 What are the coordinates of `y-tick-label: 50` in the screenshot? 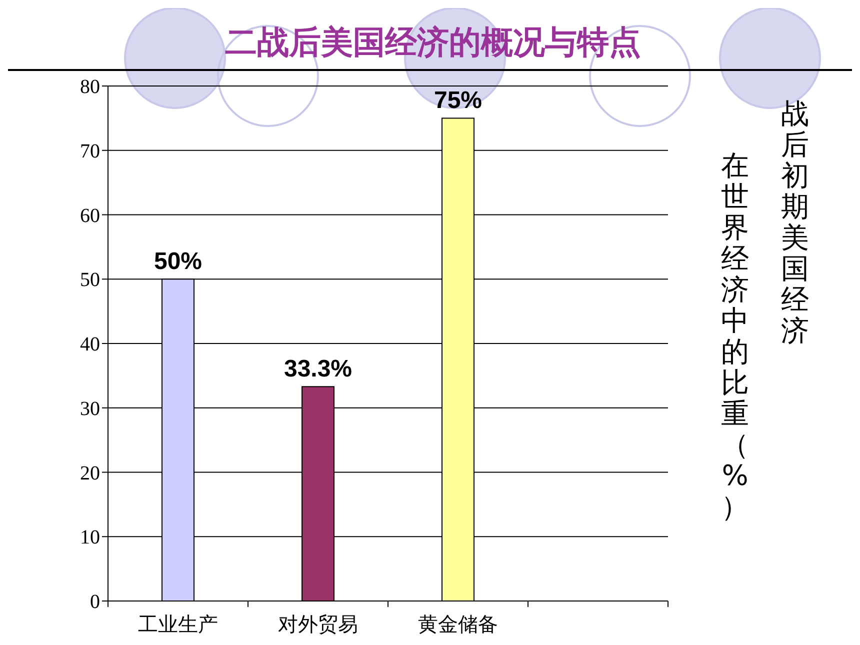 It's located at (90, 280).